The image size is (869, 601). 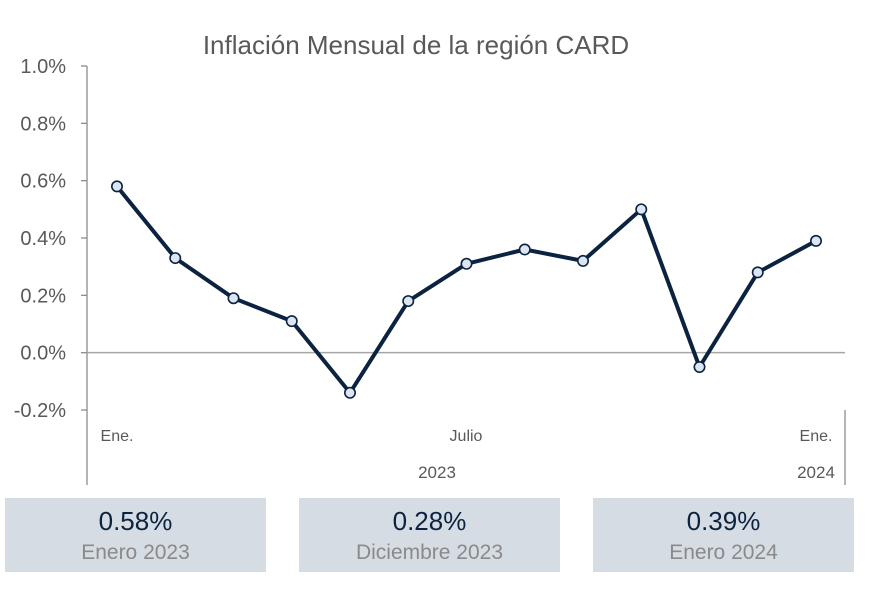 What do you see at coordinates (135, 521) in the screenshot?
I see `summary-card-value: 0.58%` at bounding box center [135, 521].